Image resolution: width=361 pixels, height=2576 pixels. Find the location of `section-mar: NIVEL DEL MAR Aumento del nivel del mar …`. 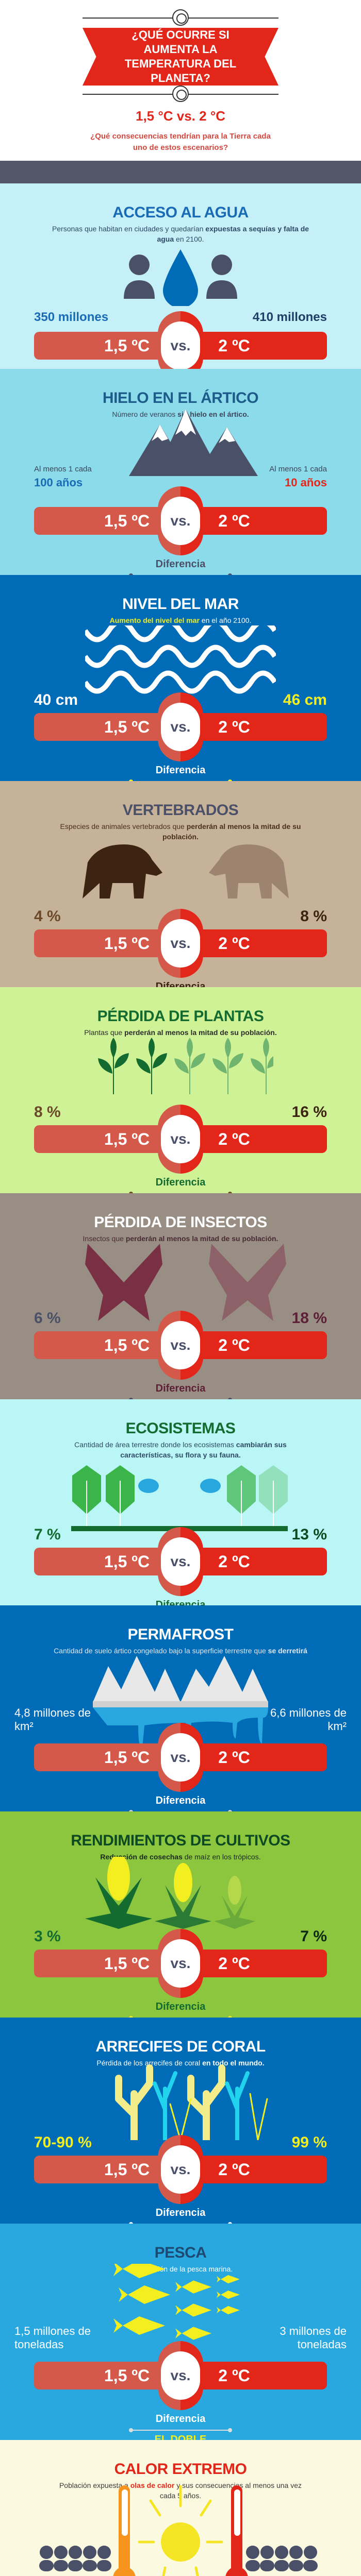

section-mar: NIVEL DEL MAR Aumento del nivel del mar … is located at coordinates (180, 678).